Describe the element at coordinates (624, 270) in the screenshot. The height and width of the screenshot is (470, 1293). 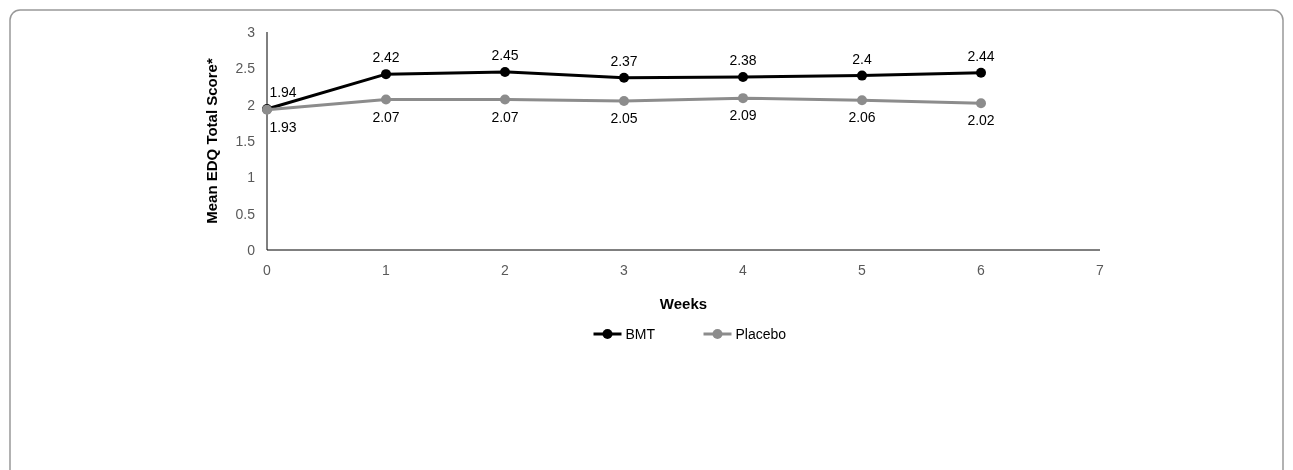
I see `x-tick-label: 3` at that location.